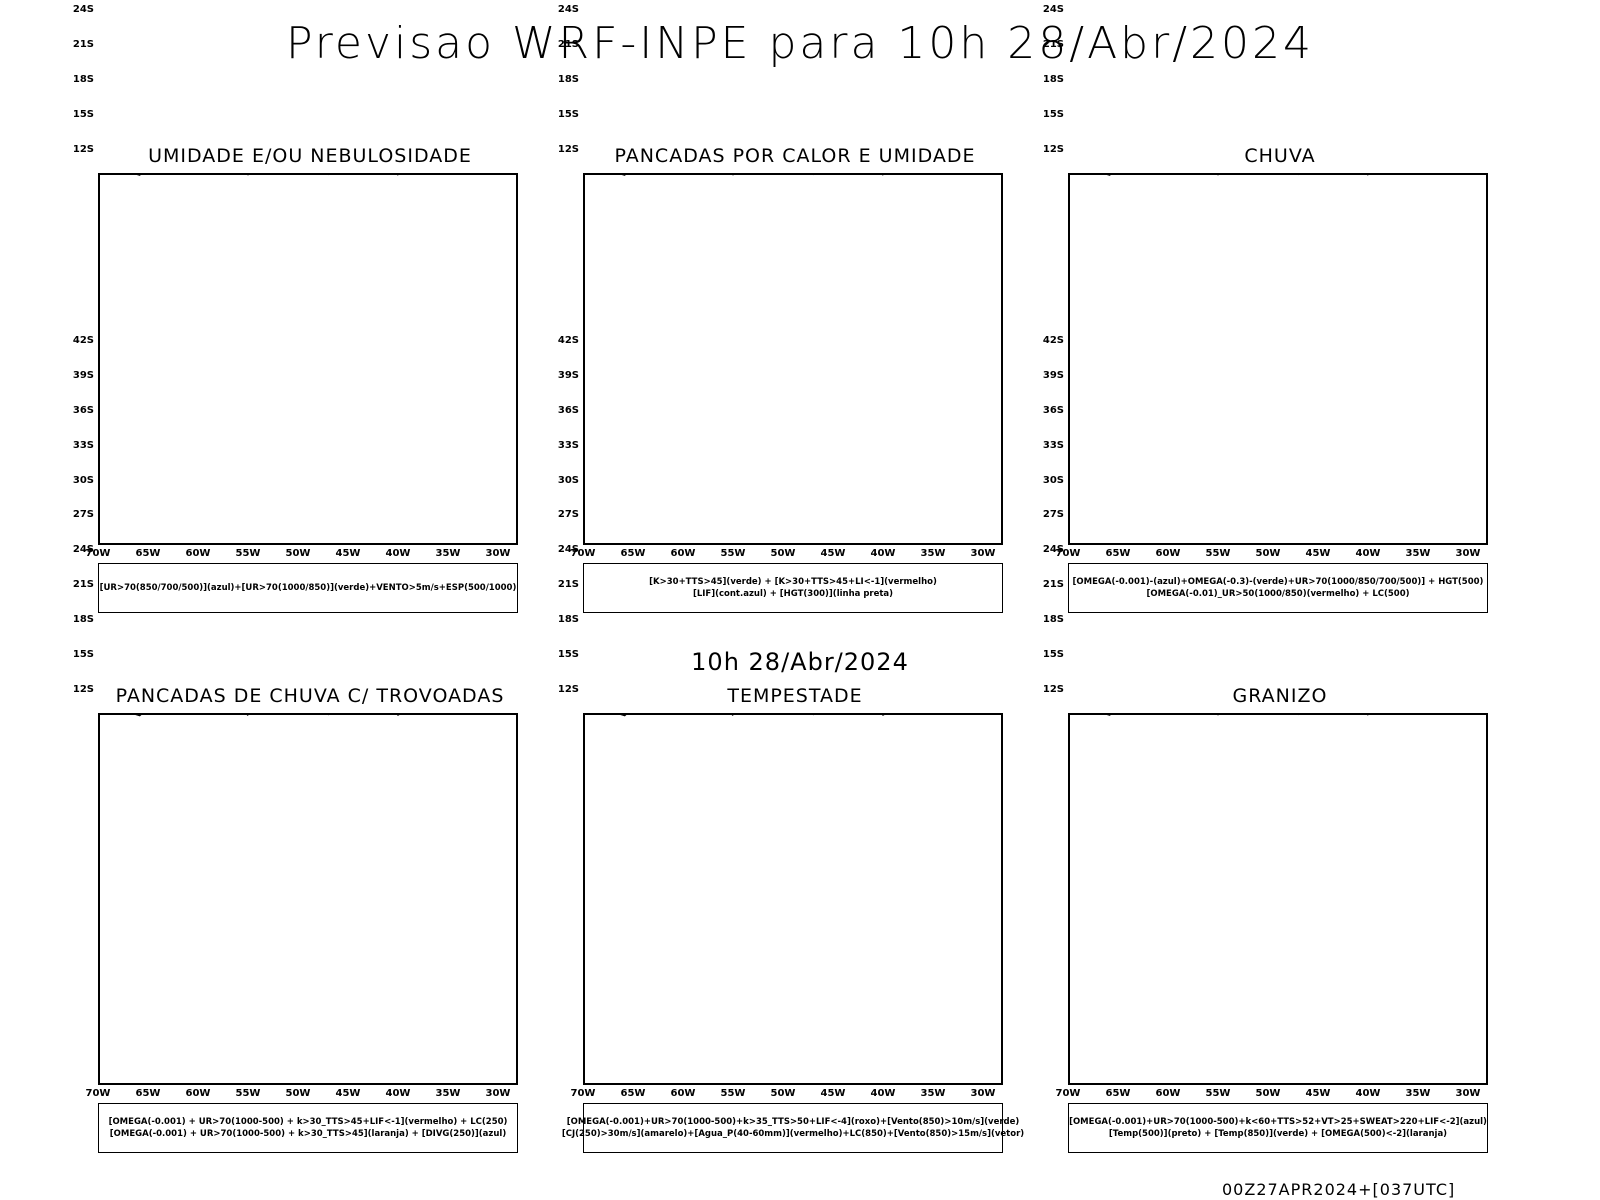  What do you see at coordinates (1278, 899) in the screenshot?
I see `forecast-map: -9-12-15151812` at bounding box center [1278, 899].